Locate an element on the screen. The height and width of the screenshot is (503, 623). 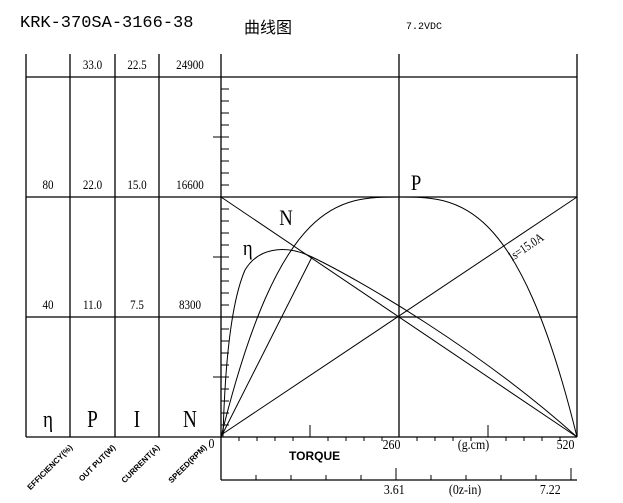
origin-label: 0 is located at coordinates (211, 444).